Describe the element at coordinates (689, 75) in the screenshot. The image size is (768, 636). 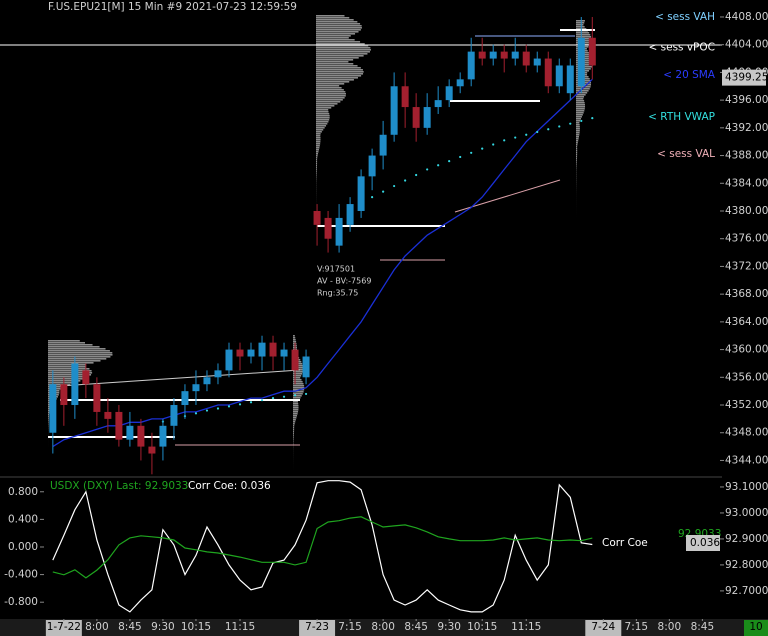
I see `level-label: < 20 SMA` at that location.